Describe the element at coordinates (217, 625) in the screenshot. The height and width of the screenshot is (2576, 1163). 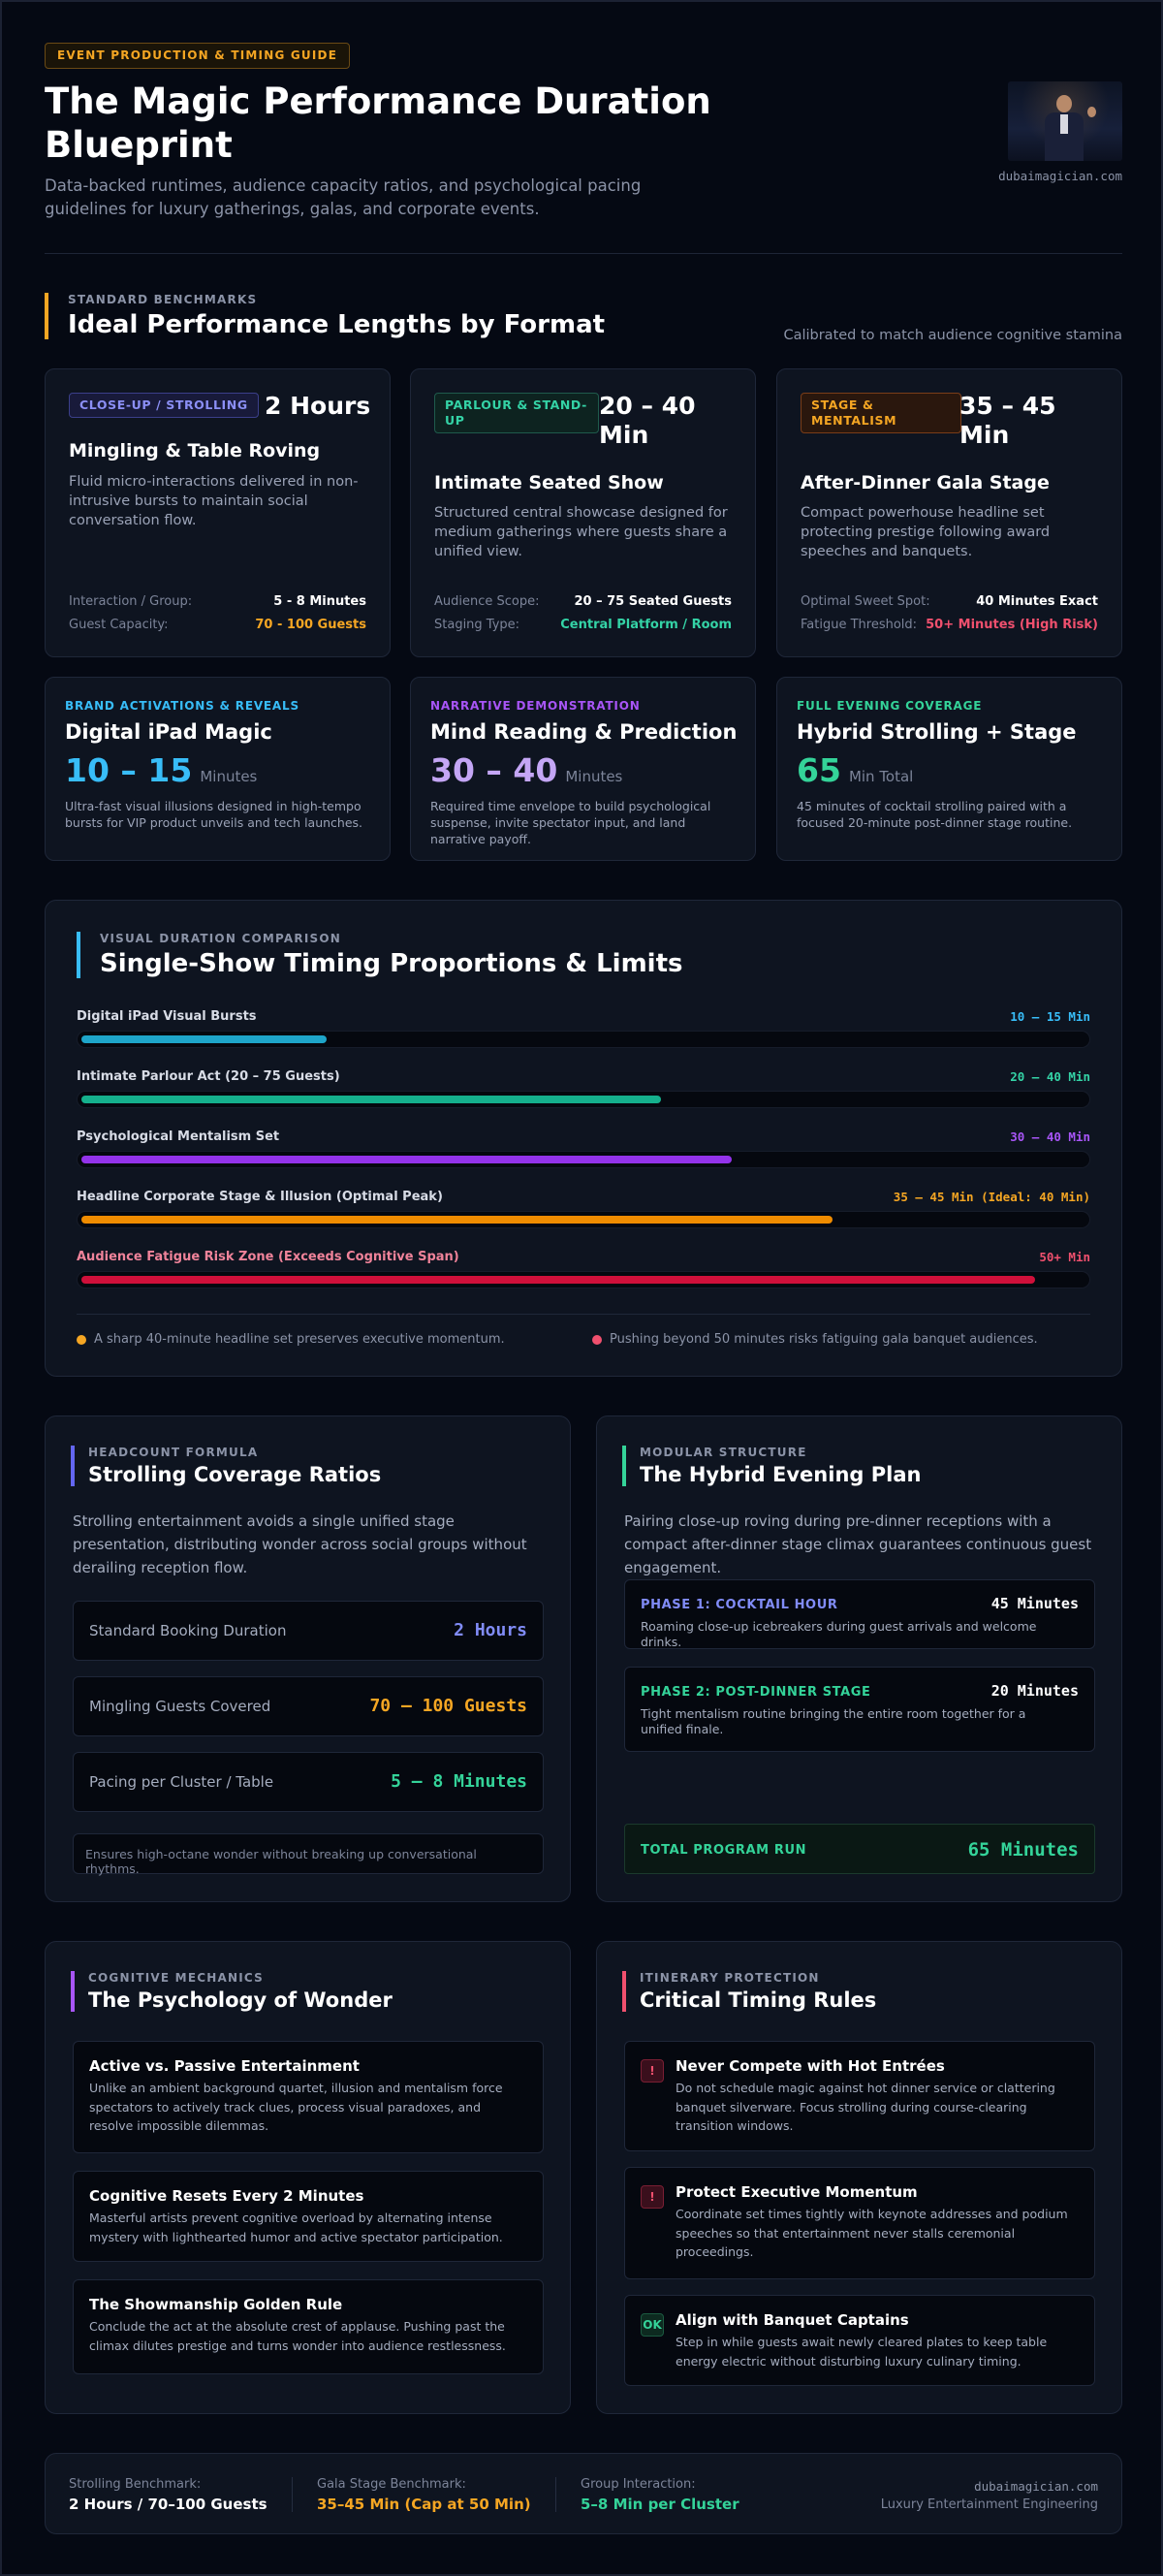
I see `format-row: Guest Capacity: 70 - 100 Guests` at that location.